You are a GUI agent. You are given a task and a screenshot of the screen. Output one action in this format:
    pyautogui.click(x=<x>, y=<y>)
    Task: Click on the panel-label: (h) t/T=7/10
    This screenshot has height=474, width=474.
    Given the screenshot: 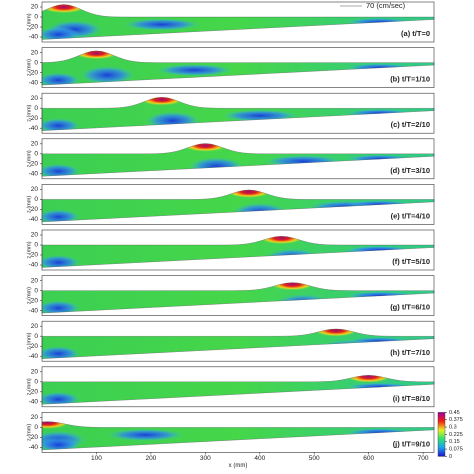 What is the action you would take?
    pyautogui.click(x=410, y=352)
    